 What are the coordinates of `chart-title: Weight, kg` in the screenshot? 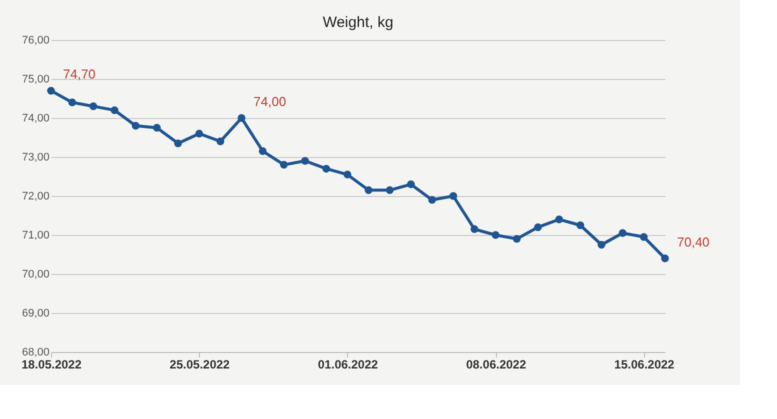 It's located at (358, 22).